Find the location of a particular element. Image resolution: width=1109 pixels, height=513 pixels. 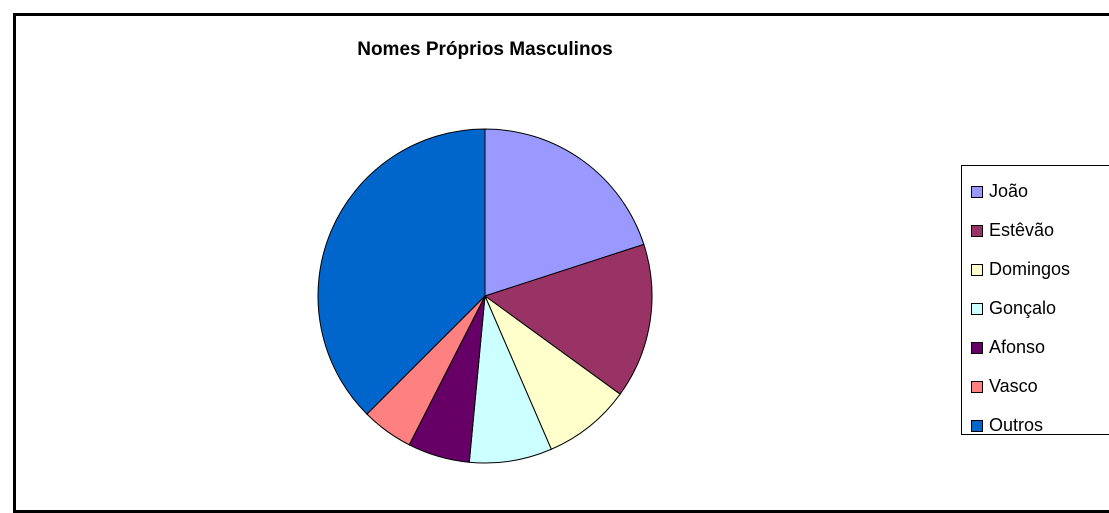

legend-item-domingos: Domingos is located at coordinates (1035, 269).